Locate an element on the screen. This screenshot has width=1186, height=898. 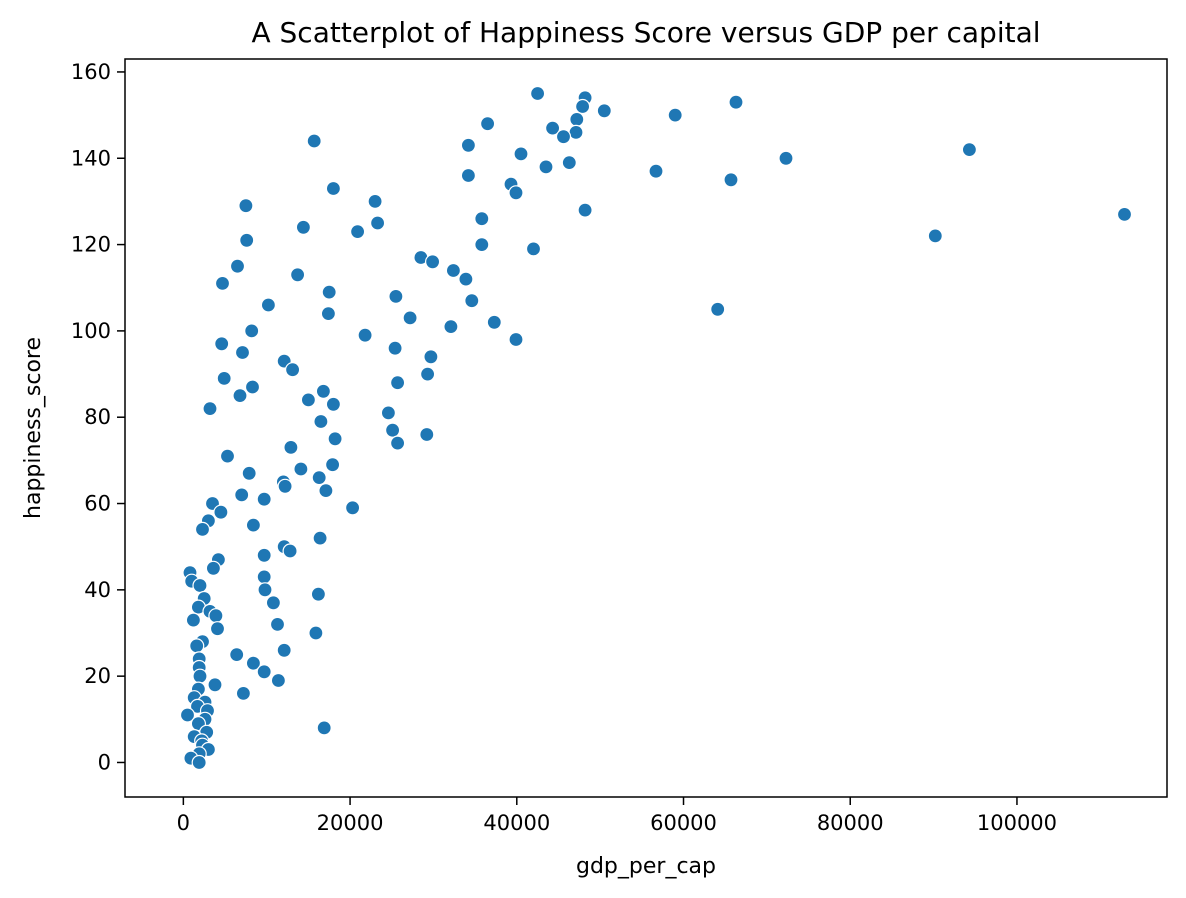
x-tick-label: 80000 is located at coordinates (850, 823).